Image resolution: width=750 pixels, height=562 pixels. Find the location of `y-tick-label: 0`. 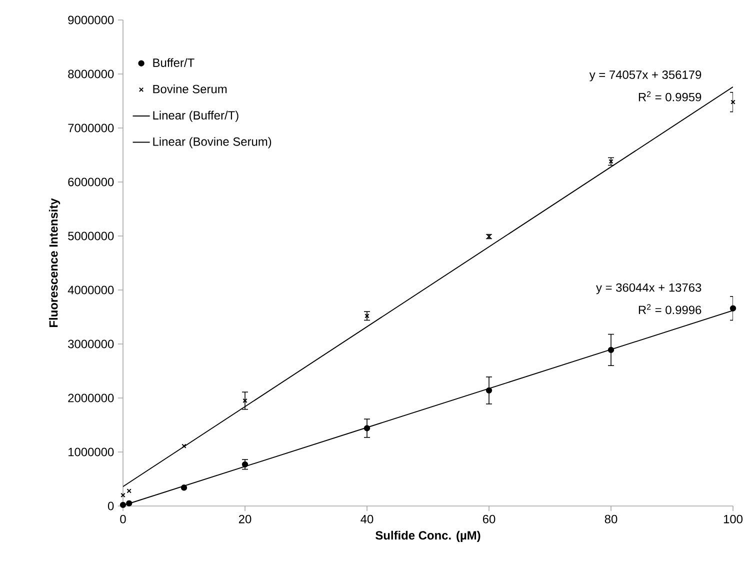

y-tick-label: 0 is located at coordinates (111, 506).